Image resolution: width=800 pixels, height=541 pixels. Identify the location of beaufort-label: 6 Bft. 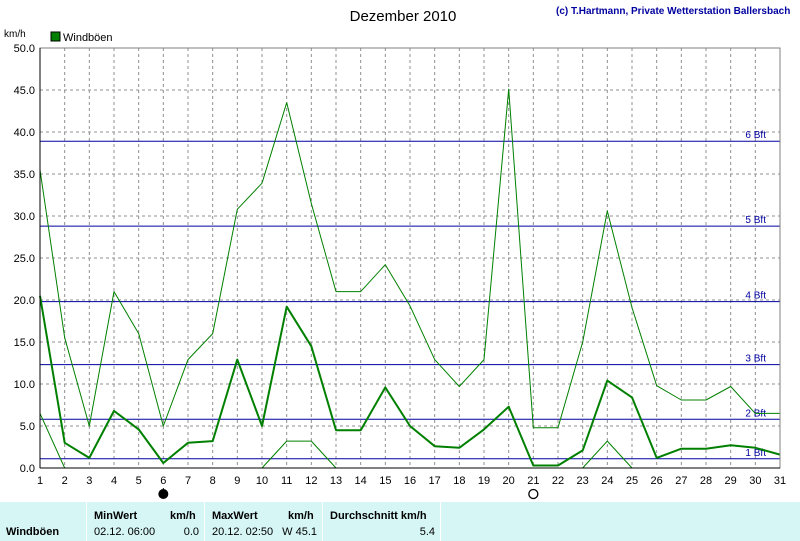
(755, 135).